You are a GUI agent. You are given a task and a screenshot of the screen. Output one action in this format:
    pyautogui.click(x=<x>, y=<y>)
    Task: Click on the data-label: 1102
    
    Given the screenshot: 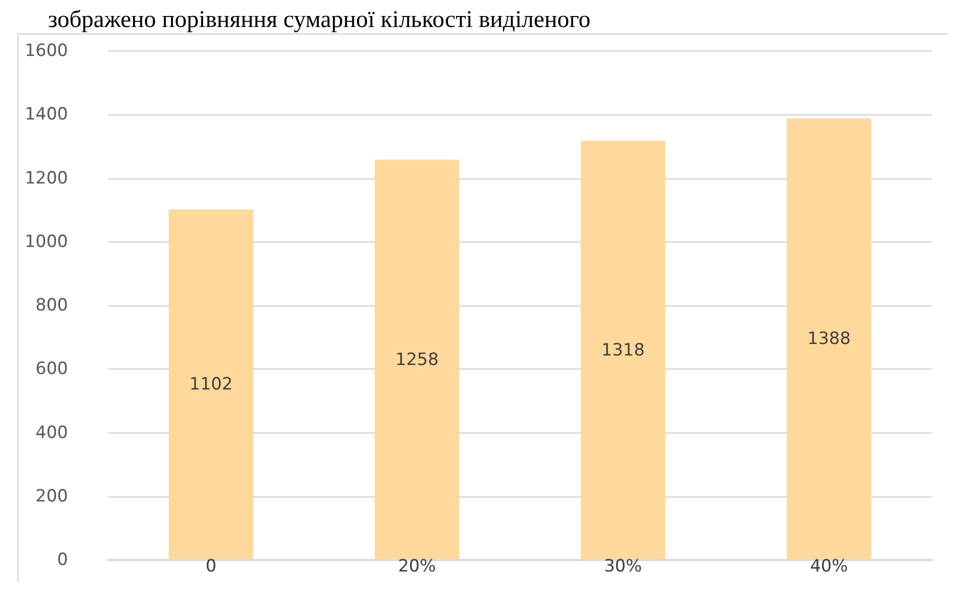 What is the action you would take?
    pyautogui.click(x=211, y=384)
    